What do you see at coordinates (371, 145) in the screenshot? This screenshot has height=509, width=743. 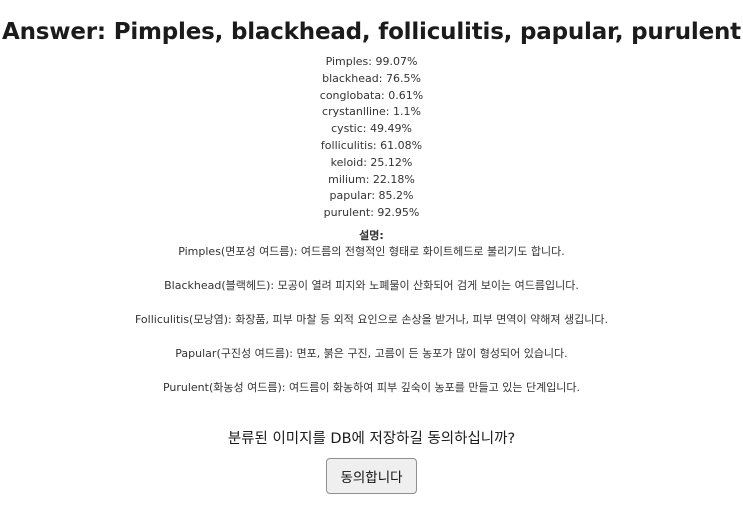 I see `probability-item-folliculitis: folliculitis: 61.08%` at bounding box center [371, 145].